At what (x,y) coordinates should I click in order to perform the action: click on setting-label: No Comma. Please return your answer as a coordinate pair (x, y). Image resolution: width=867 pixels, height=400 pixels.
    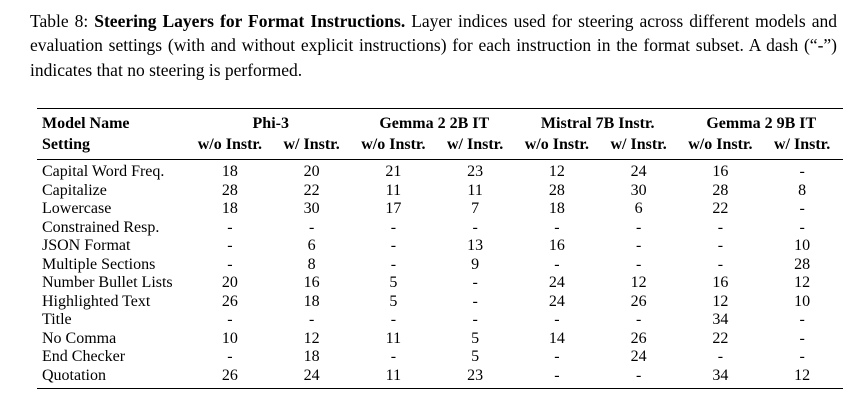
    Looking at the image, I should click on (79, 338).